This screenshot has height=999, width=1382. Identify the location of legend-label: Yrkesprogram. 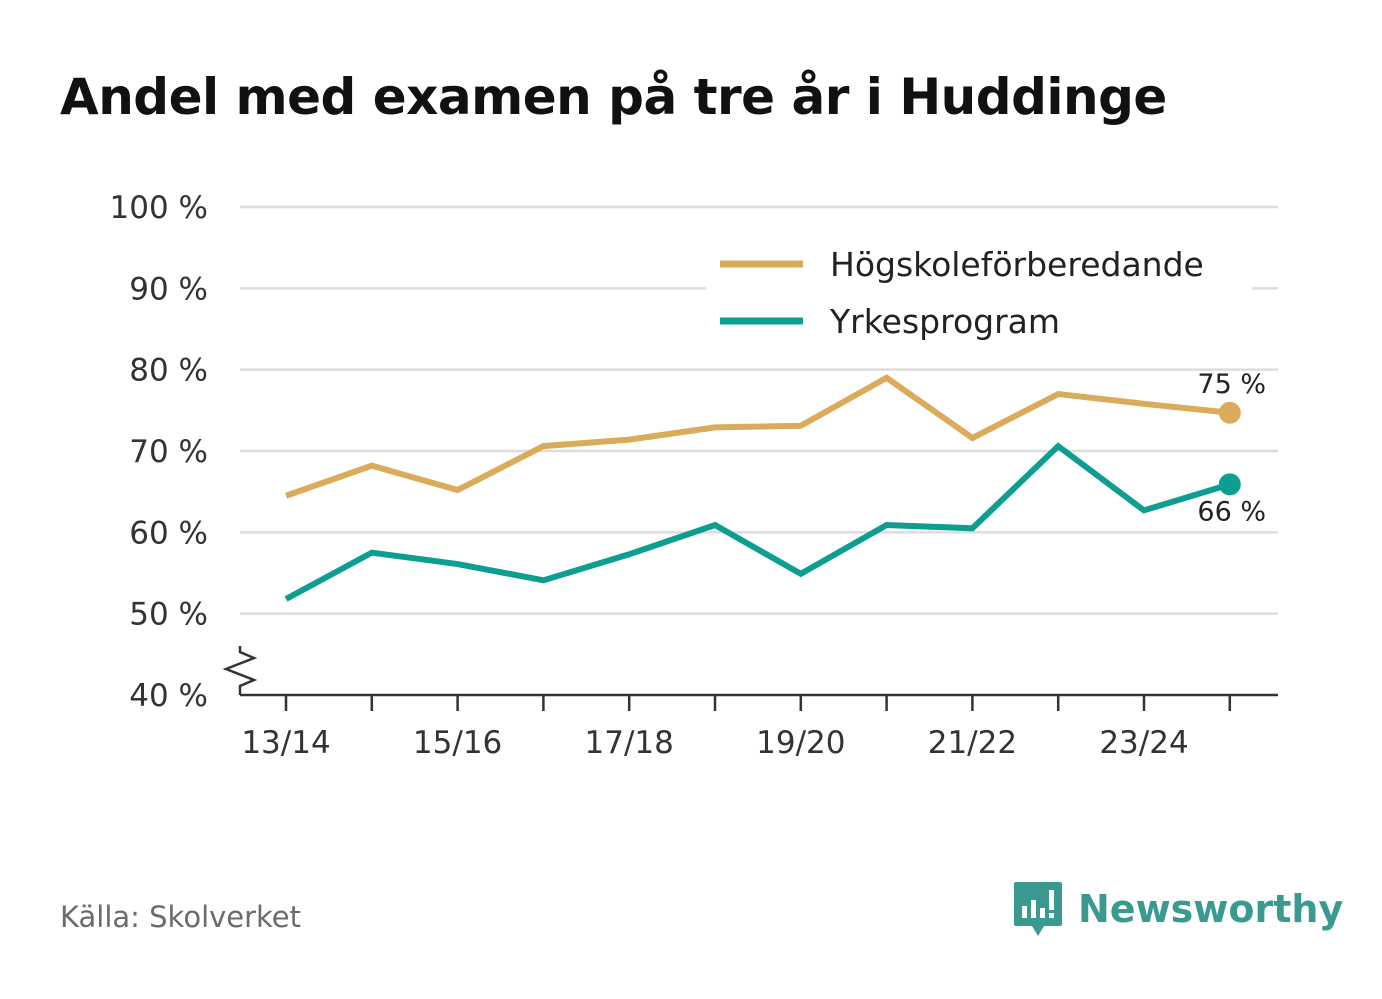
(944, 321).